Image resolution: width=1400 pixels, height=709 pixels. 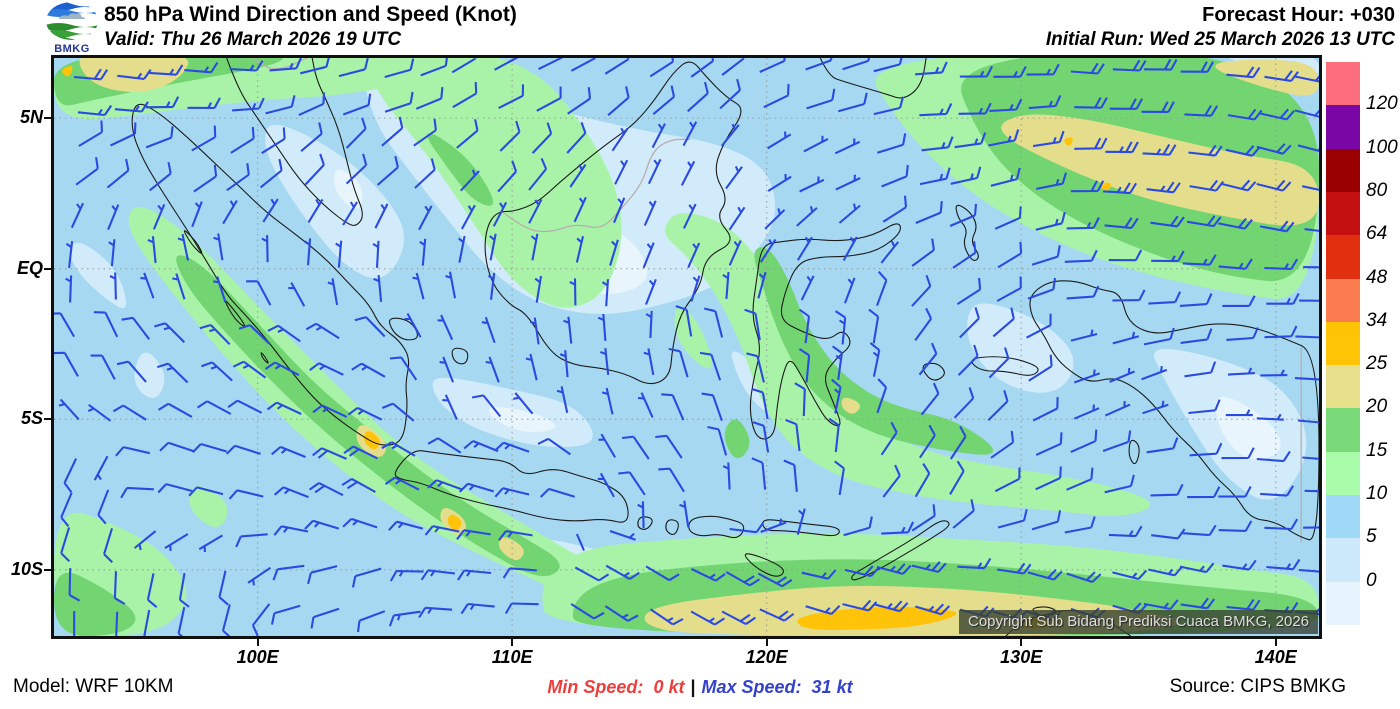 I want to click on lat-tick-5N, so click(x=47, y=118).